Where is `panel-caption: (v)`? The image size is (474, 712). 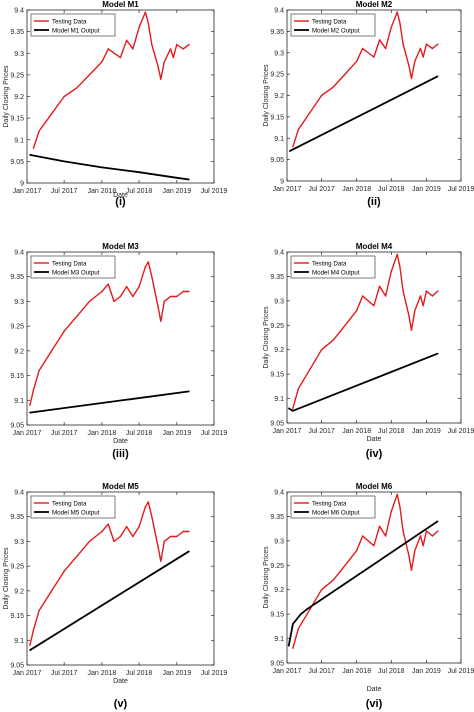 panel-caption: (v) is located at coordinates (121, 704).